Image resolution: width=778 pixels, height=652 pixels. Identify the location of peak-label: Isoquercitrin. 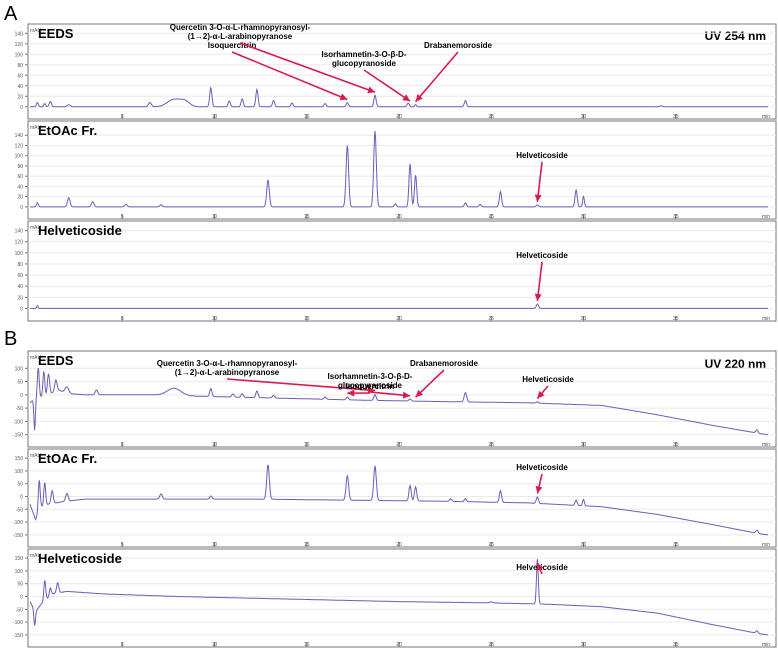
(370, 386).